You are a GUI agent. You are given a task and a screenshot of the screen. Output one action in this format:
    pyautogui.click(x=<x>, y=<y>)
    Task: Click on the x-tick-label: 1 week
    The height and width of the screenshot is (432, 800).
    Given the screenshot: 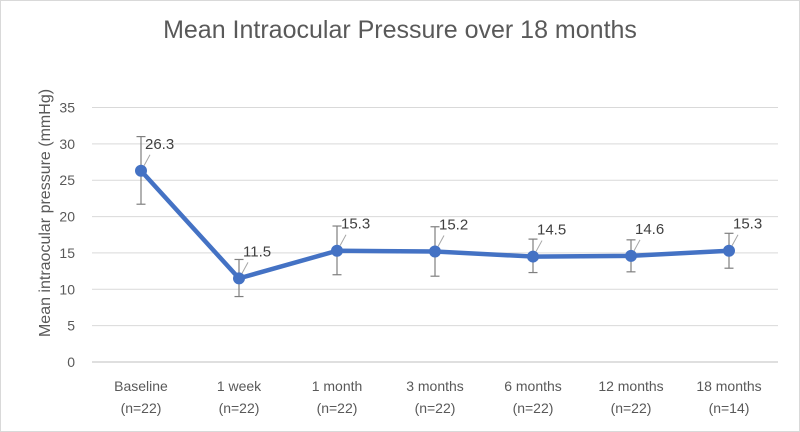 What is the action you would take?
    pyautogui.click(x=239, y=386)
    